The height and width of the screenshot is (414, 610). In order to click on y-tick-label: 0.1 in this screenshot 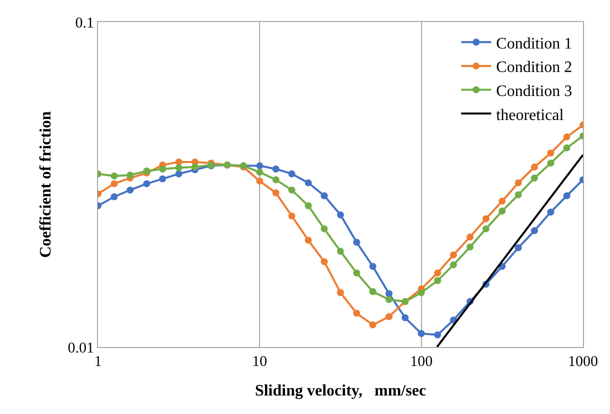, I will do `click(84, 23)`.